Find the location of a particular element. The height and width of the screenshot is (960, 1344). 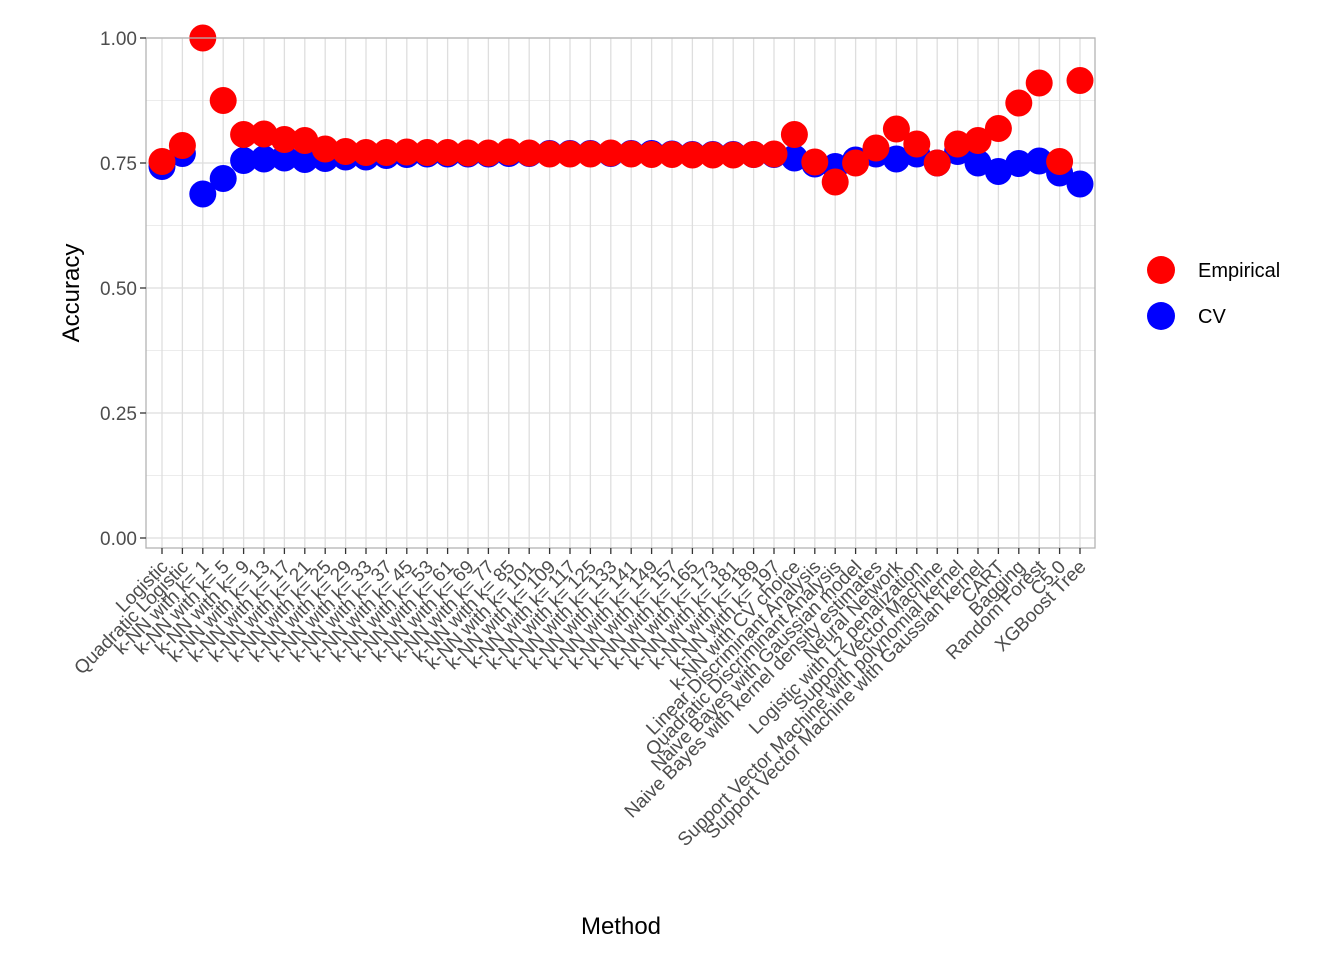

y-tick-label: 0.00 is located at coordinates (118, 539).